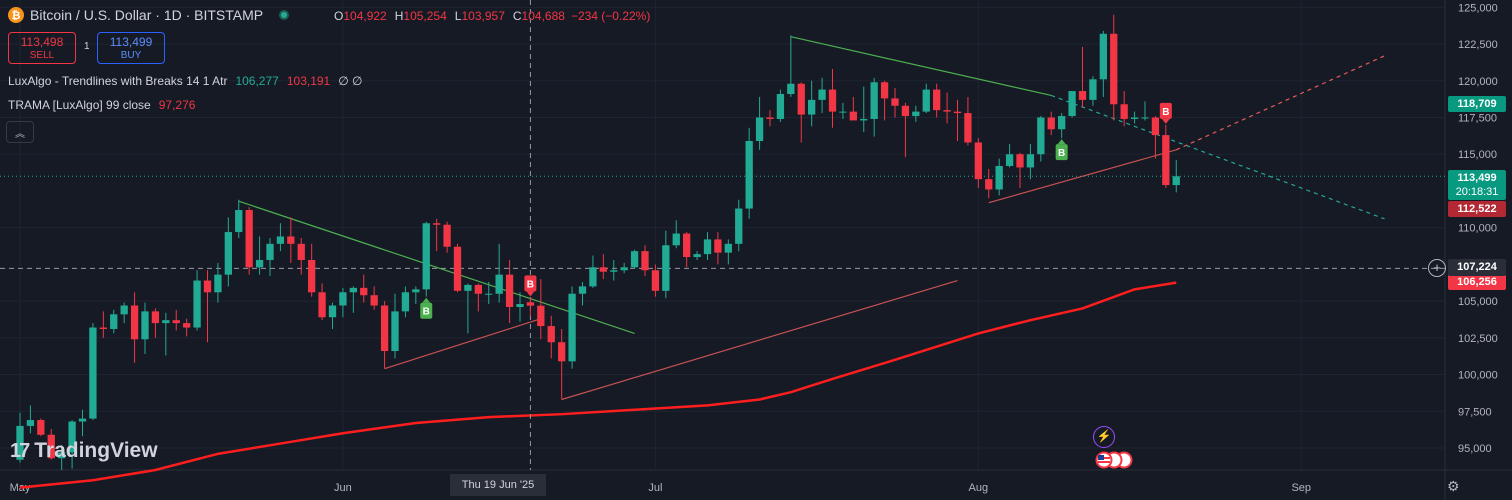  I want to click on add-alert-plus-icon: +, so click(1437, 268).